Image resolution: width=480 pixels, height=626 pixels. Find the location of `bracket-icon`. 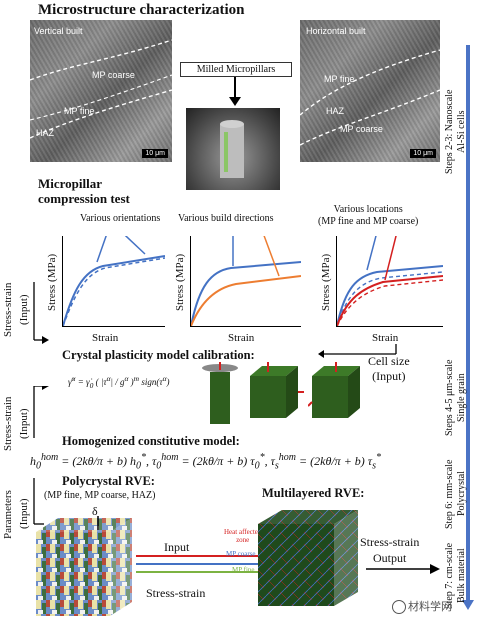

bracket-icon is located at coordinates (41, 313).